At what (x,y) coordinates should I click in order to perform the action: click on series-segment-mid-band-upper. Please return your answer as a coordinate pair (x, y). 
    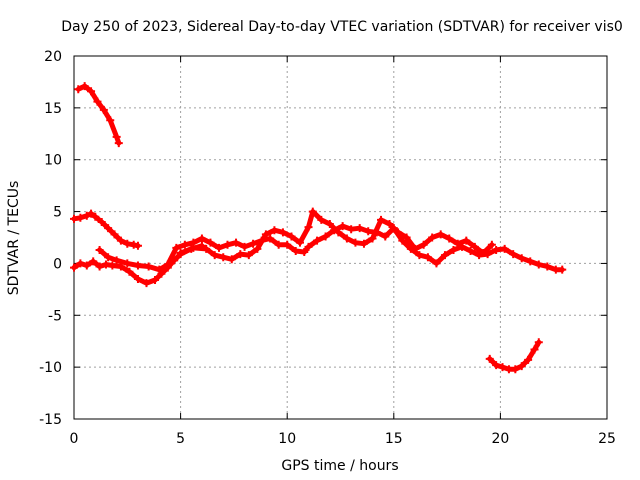
    Looking at the image, I should click on (336, 235).